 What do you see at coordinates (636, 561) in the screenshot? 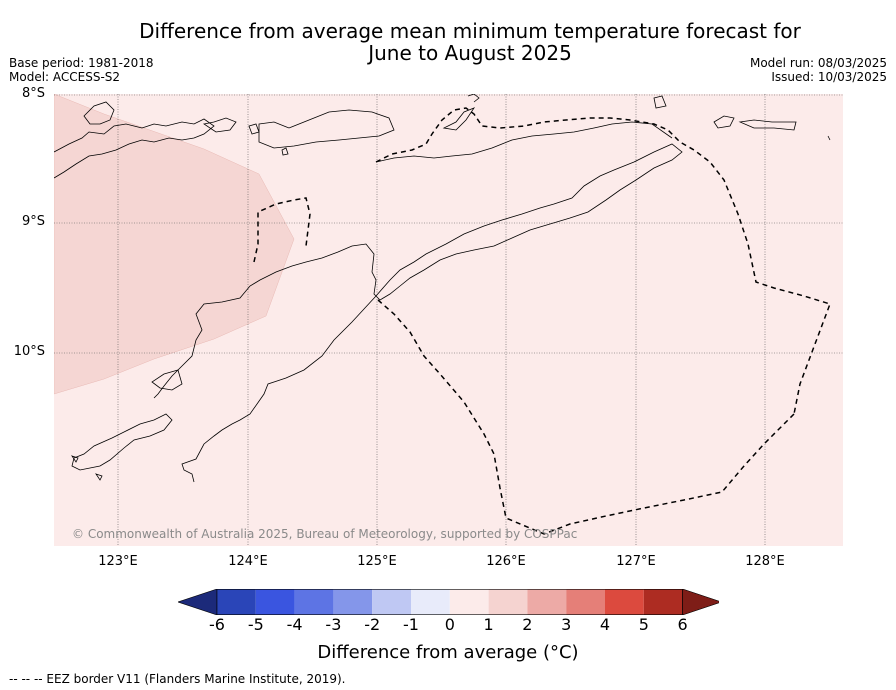
I see `lon-label-127e: 127°E` at bounding box center [636, 561].